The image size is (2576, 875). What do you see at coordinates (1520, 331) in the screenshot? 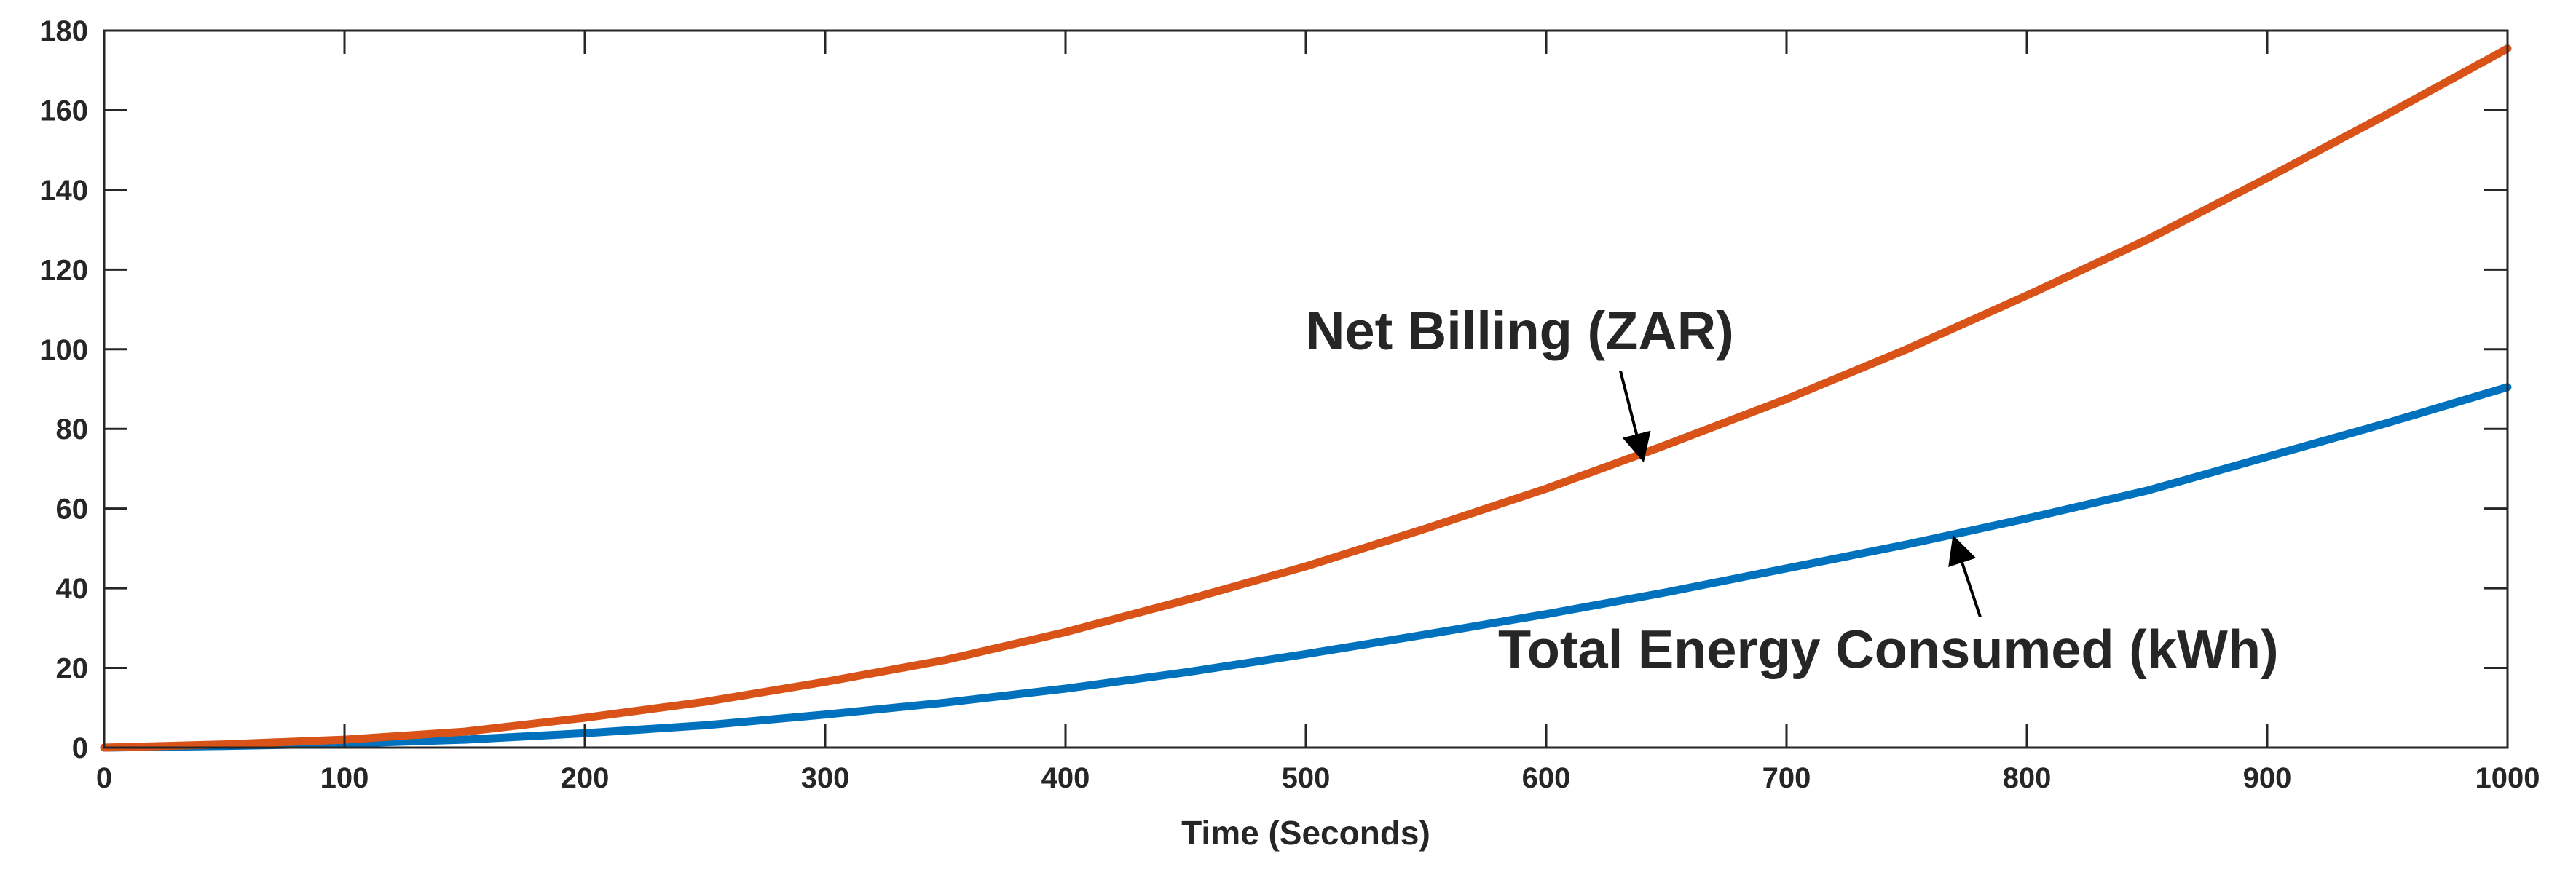
I see `annotation-label: Net Billing (ZAR)` at bounding box center [1520, 331].